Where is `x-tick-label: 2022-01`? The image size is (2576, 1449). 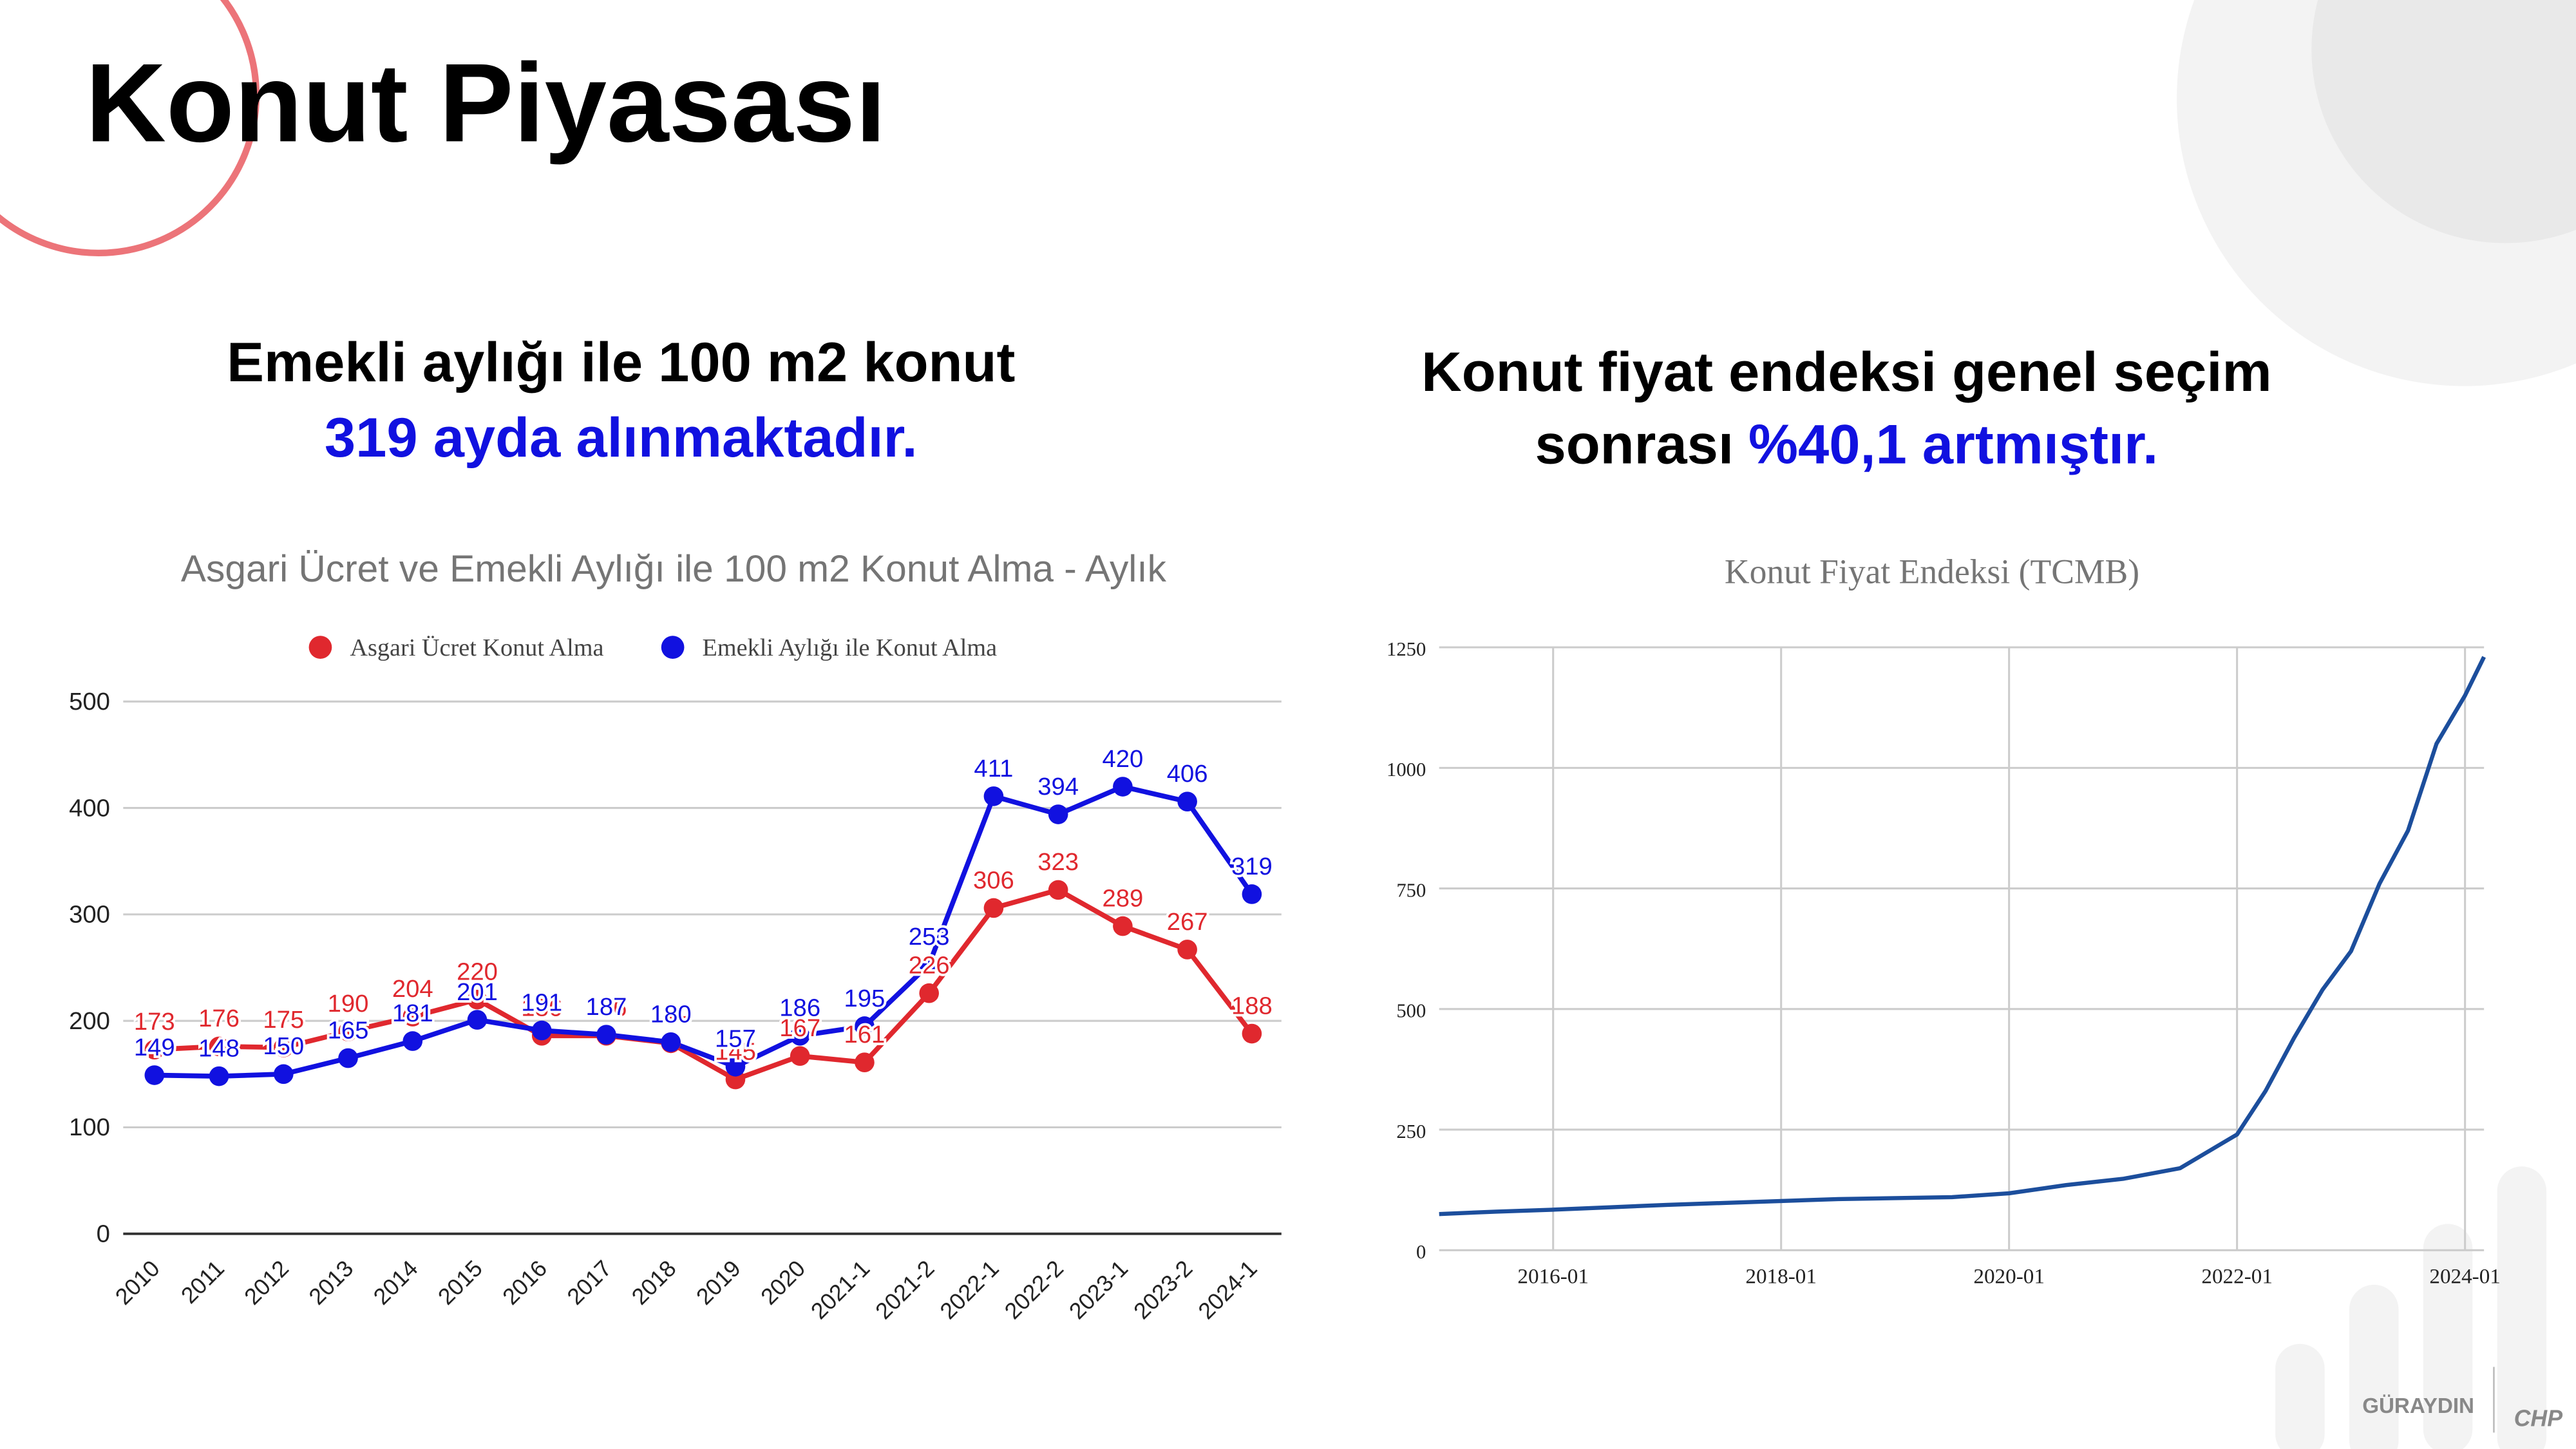 x-tick-label: 2022-01 is located at coordinates (2237, 1276).